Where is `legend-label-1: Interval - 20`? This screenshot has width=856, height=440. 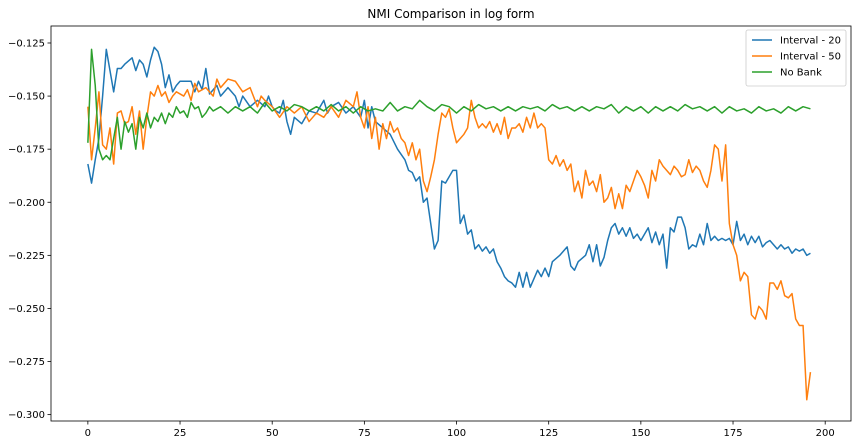
legend-label-1: Interval - 20 is located at coordinates (810, 41).